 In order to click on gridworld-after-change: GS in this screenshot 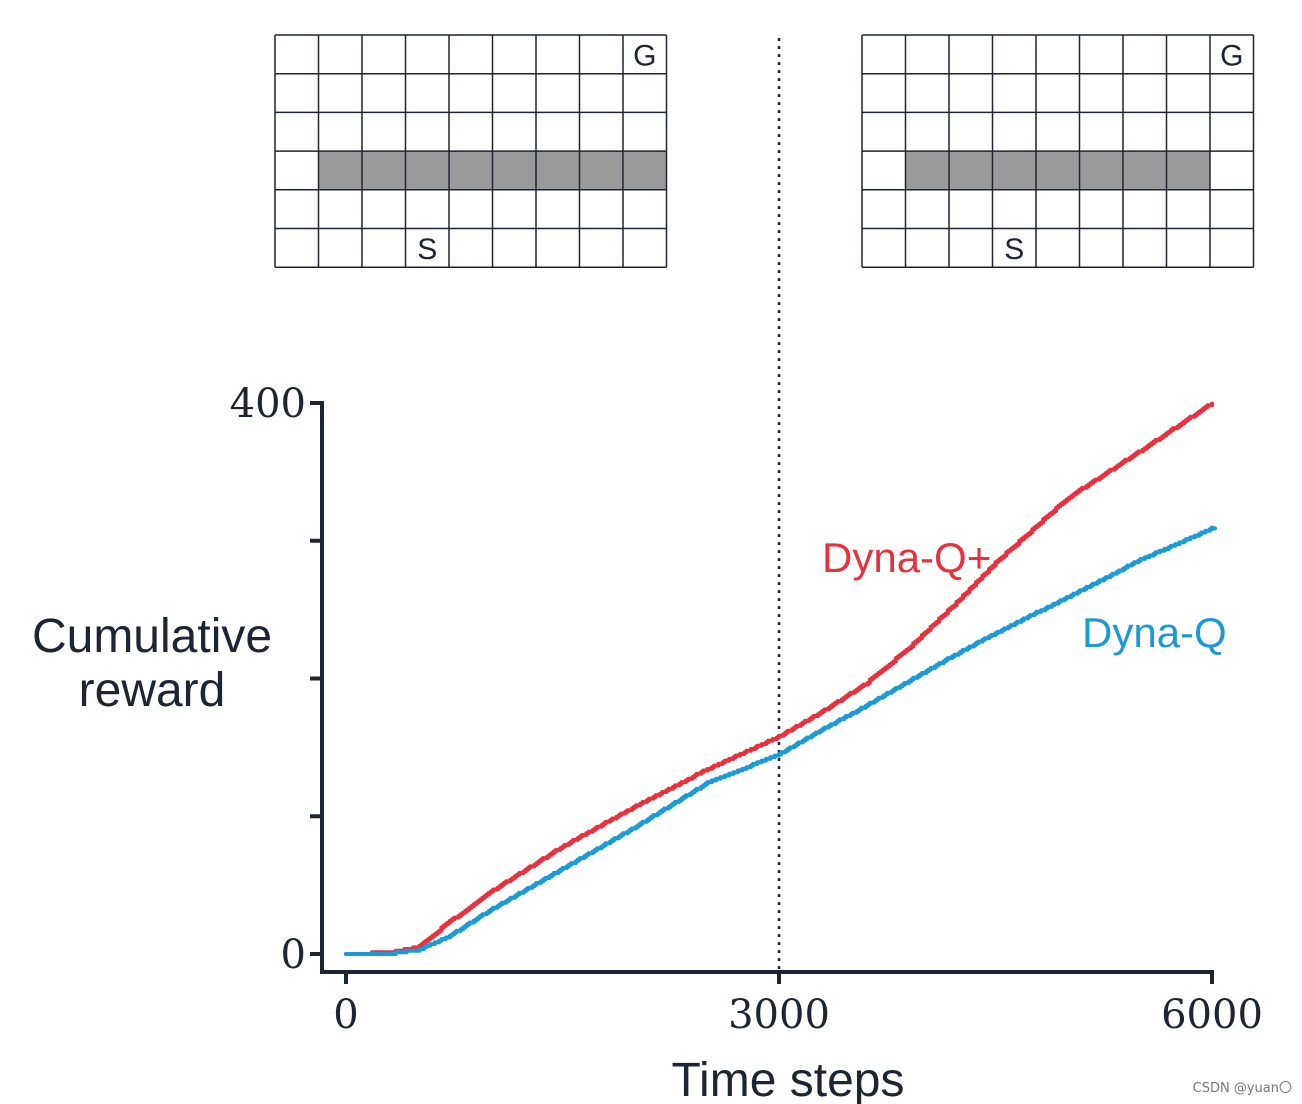, I will do `click(1058, 151)`.